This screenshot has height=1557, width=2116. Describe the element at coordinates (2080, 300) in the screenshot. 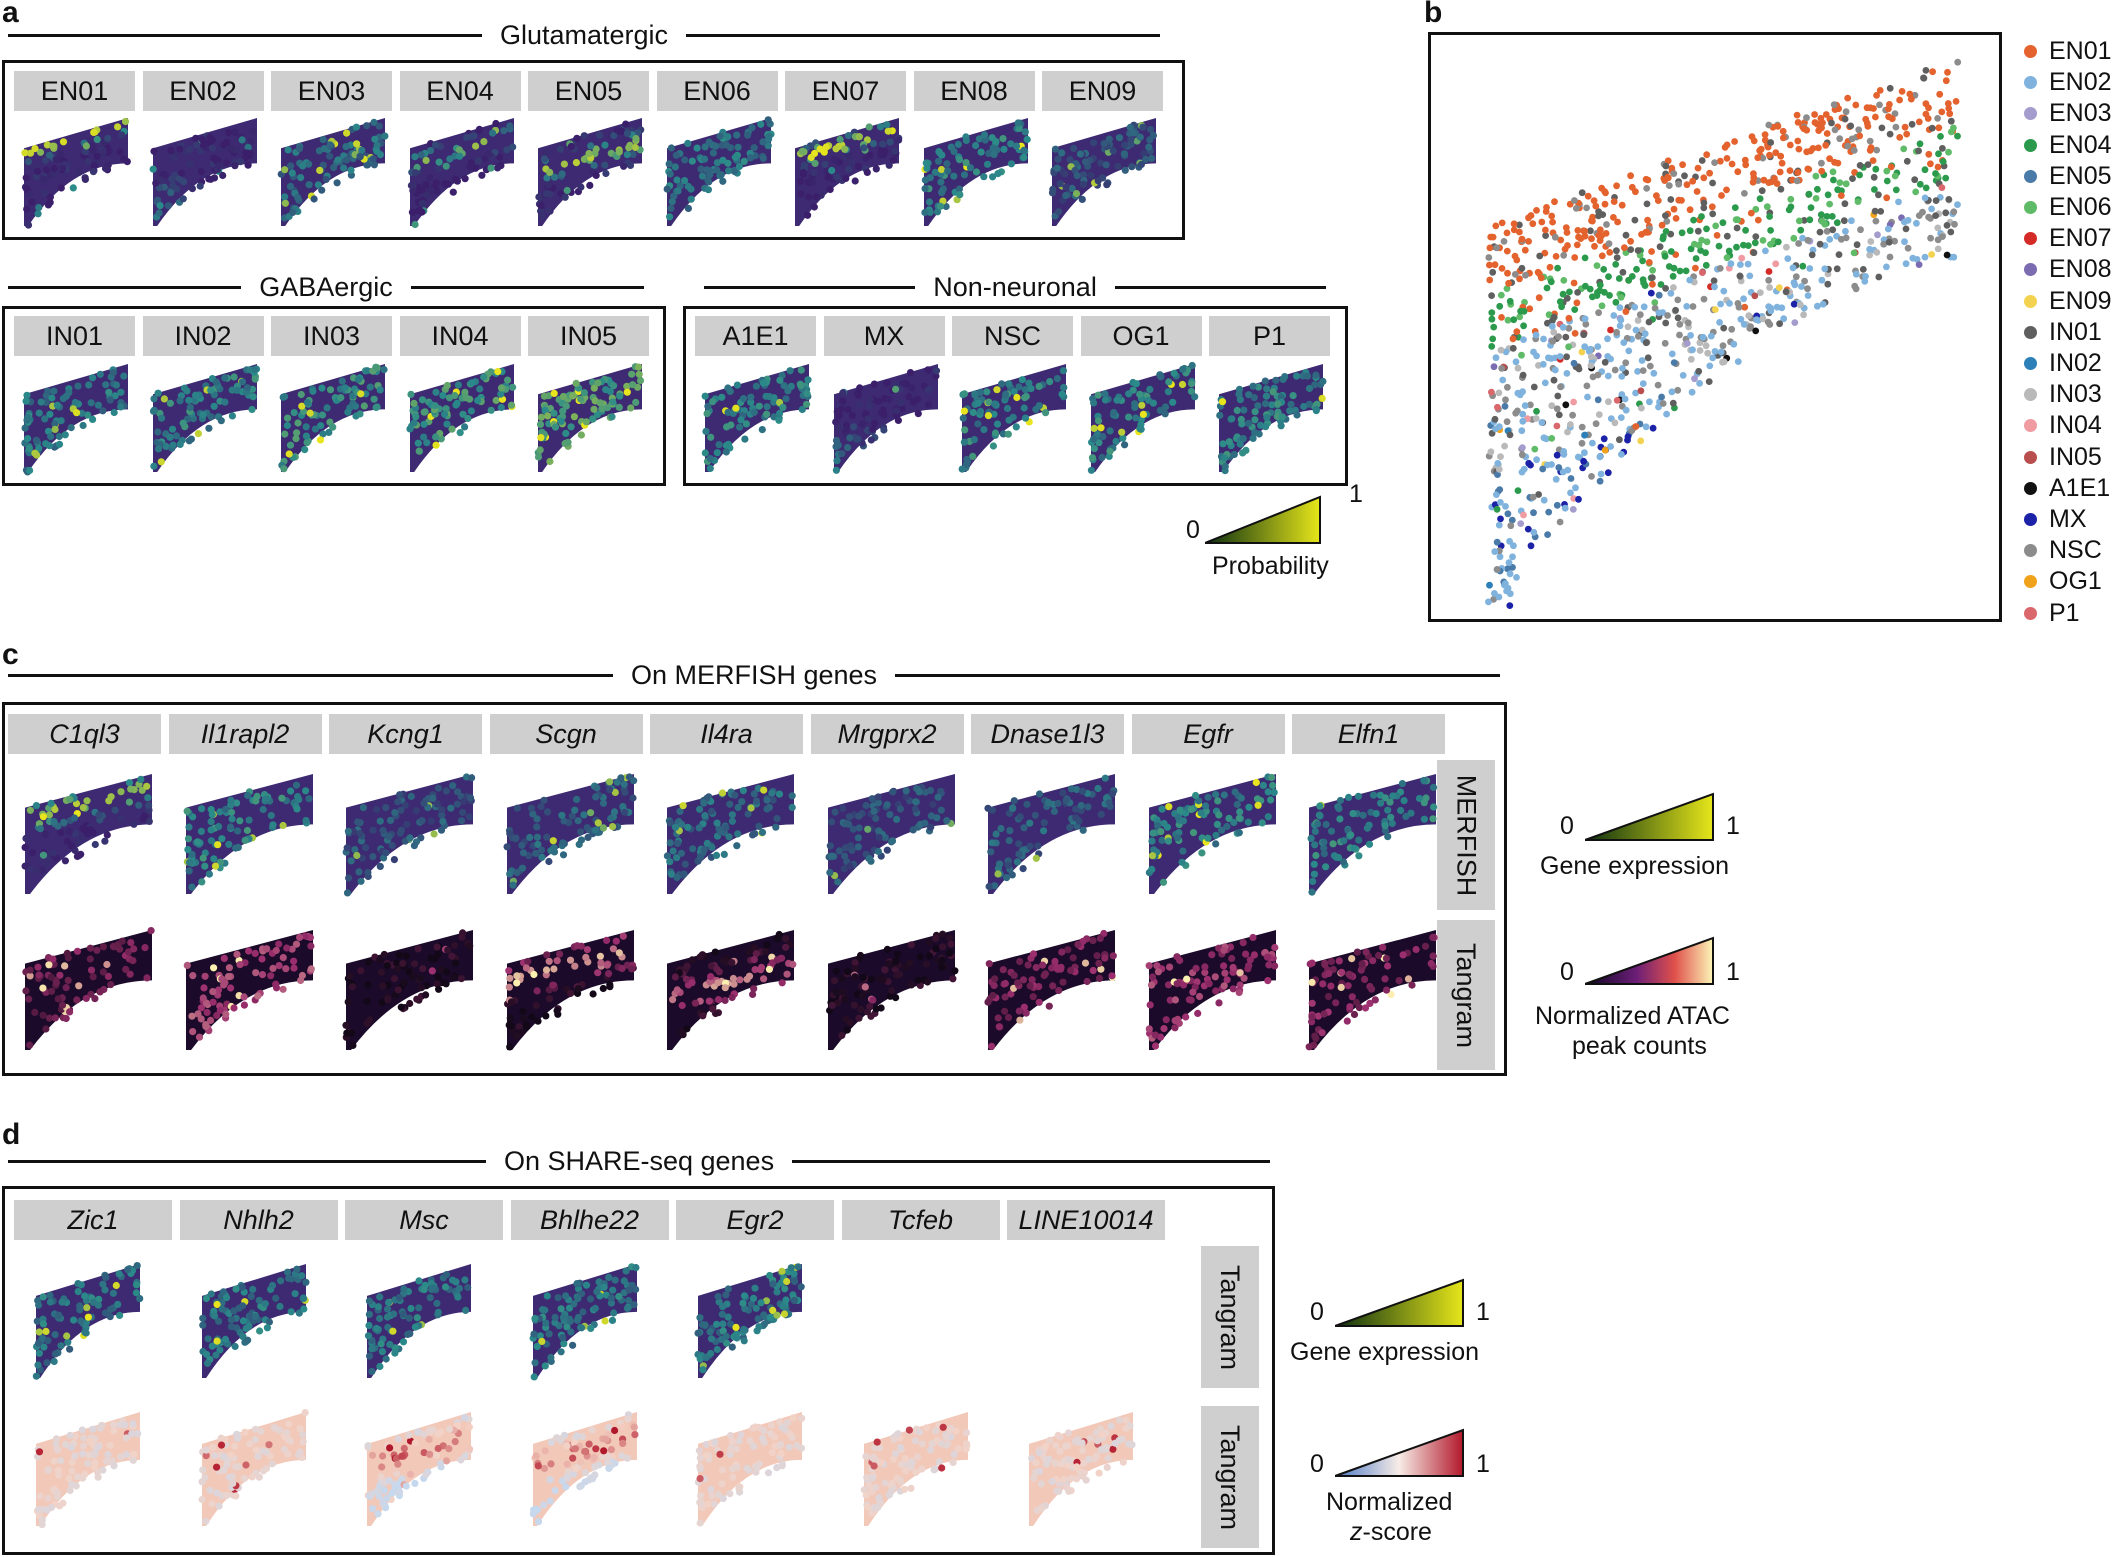

I see `legend-label: EN09` at that location.